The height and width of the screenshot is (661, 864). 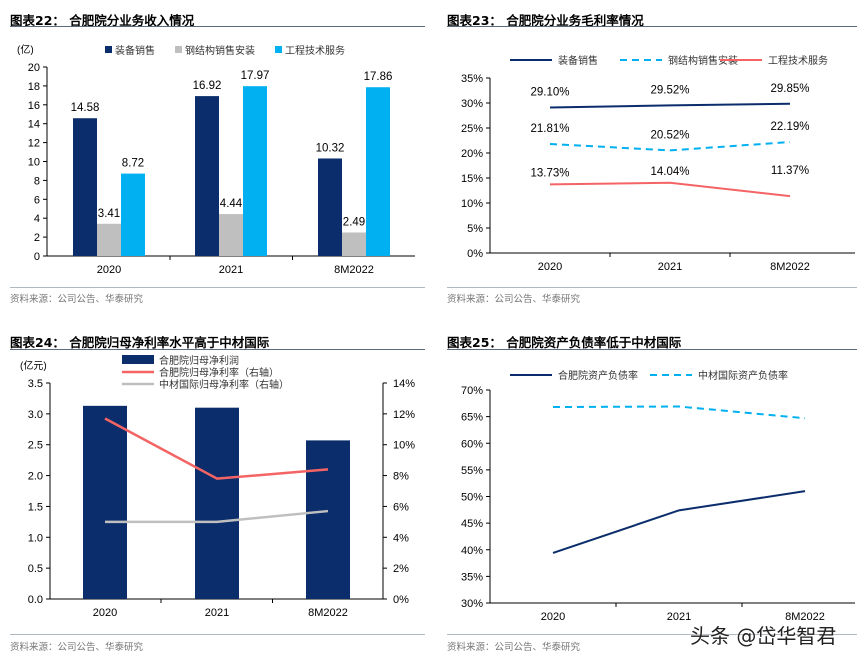 What do you see at coordinates (545, 20) in the screenshot?
I see `chart-title-23: 图表23： 合肥院分业务毛利率情况` at bounding box center [545, 20].